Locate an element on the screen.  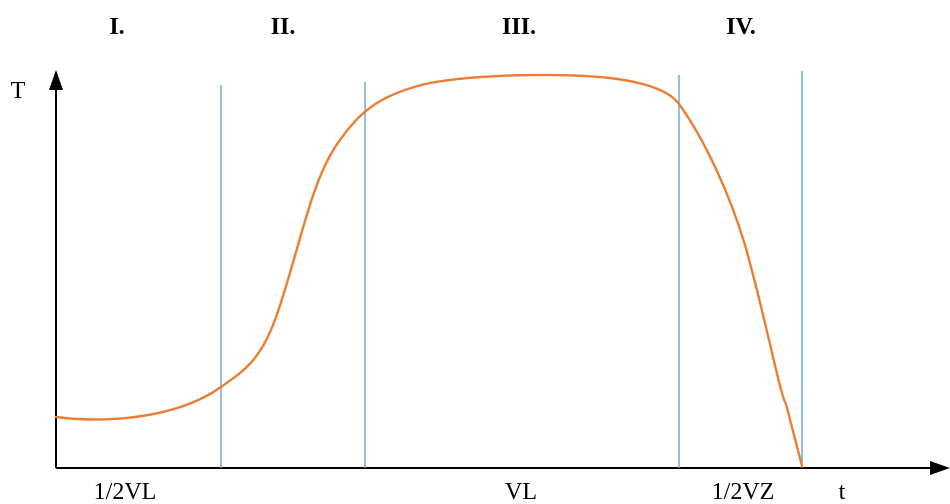
x-tick-label-vl: VL is located at coordinates (521, 491).